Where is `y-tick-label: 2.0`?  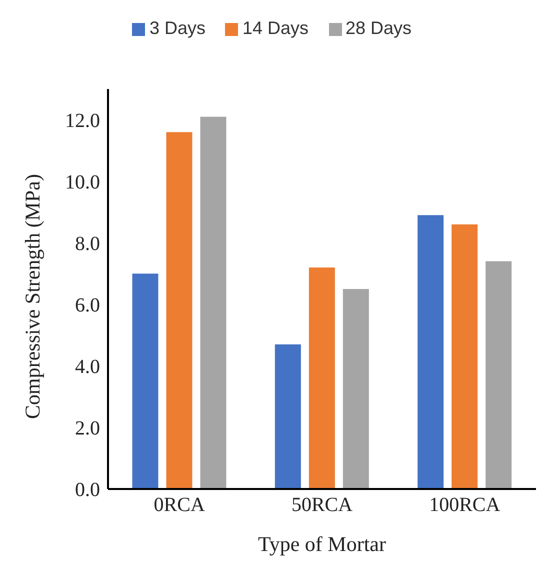 y-tick-label: 2.0 is located at coordinates (87, 429).